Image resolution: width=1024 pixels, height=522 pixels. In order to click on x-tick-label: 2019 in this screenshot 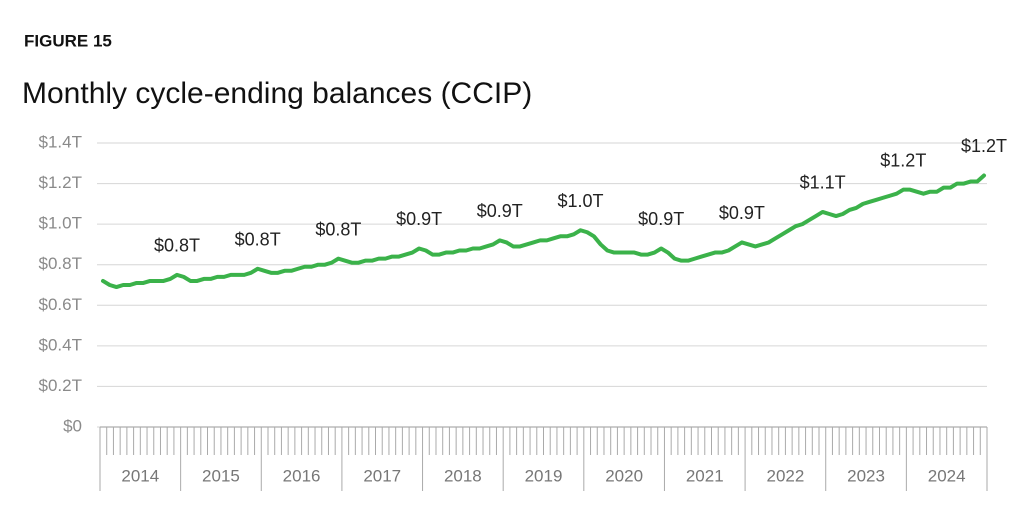, I will do `click(544, 475)`.